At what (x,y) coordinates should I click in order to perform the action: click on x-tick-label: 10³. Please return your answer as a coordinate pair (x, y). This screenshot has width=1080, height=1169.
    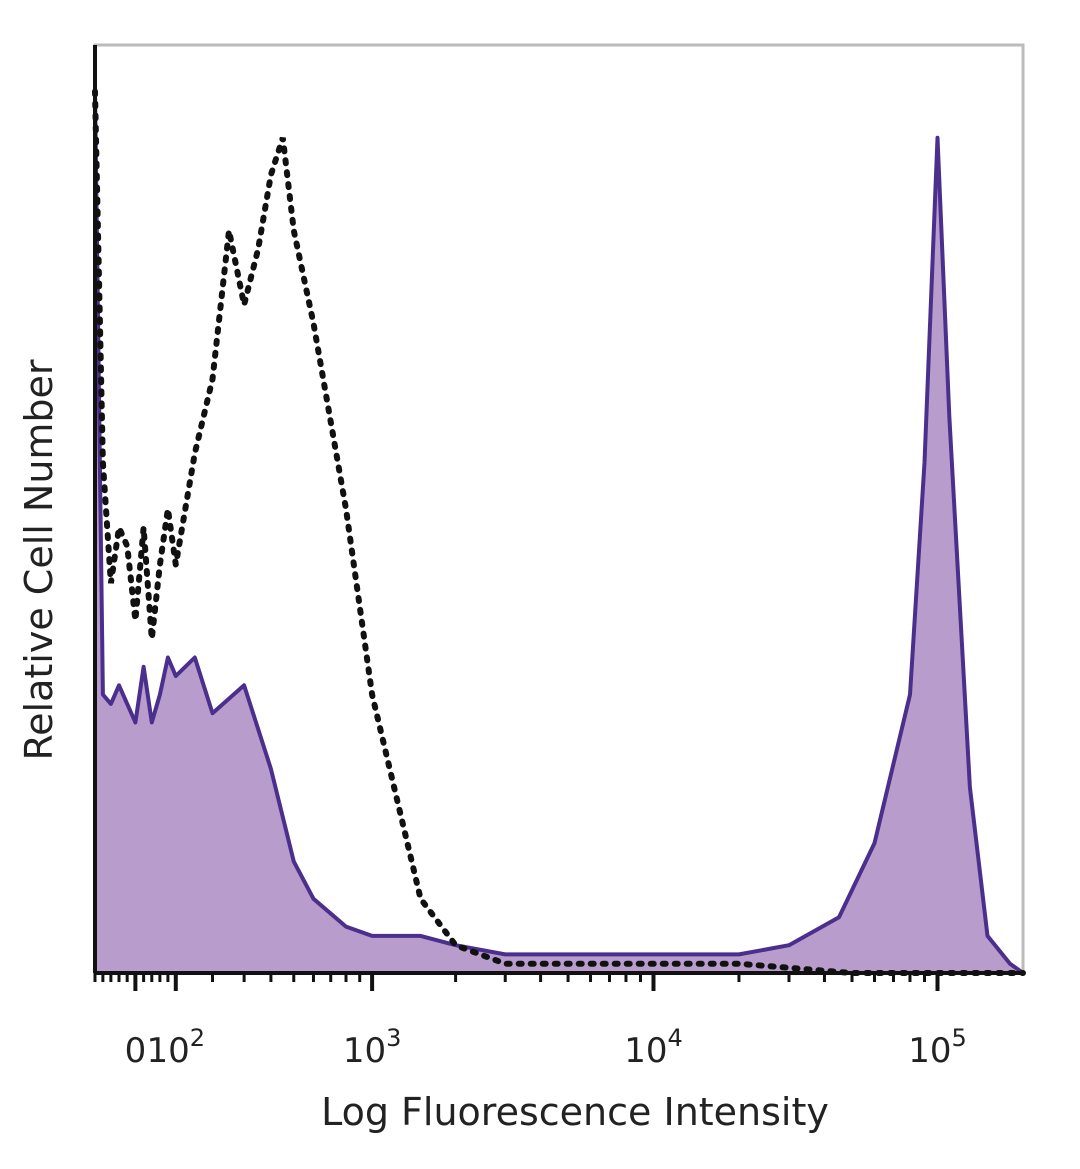
    Looking at the image, I should click on (372, 1047).